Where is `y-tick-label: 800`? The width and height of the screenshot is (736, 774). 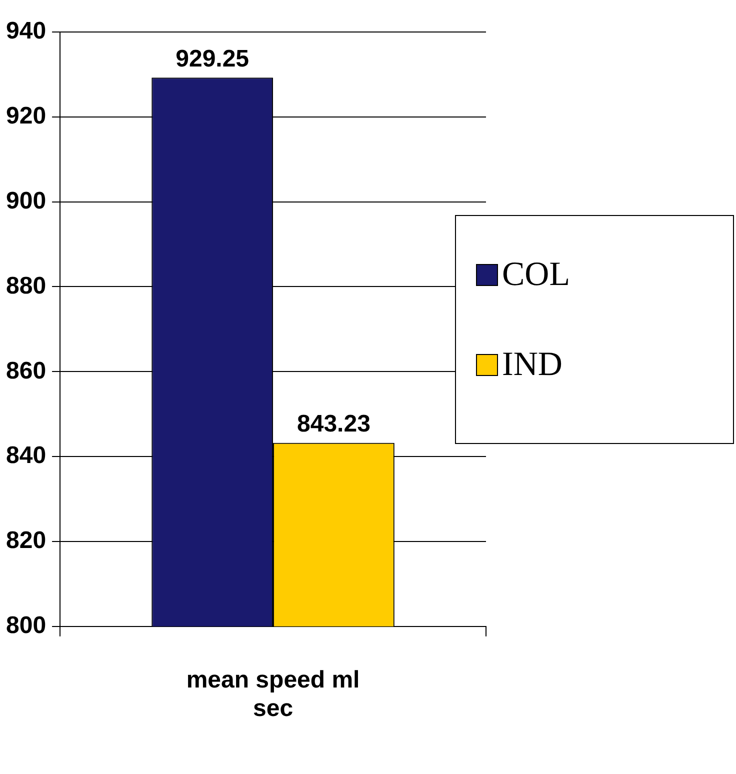 y-tick-label: 800 is located at coordinates (26, 626).